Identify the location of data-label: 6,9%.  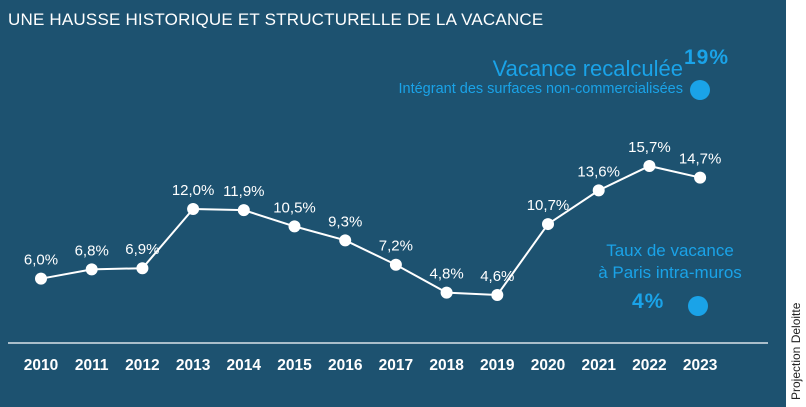
(142, 249).